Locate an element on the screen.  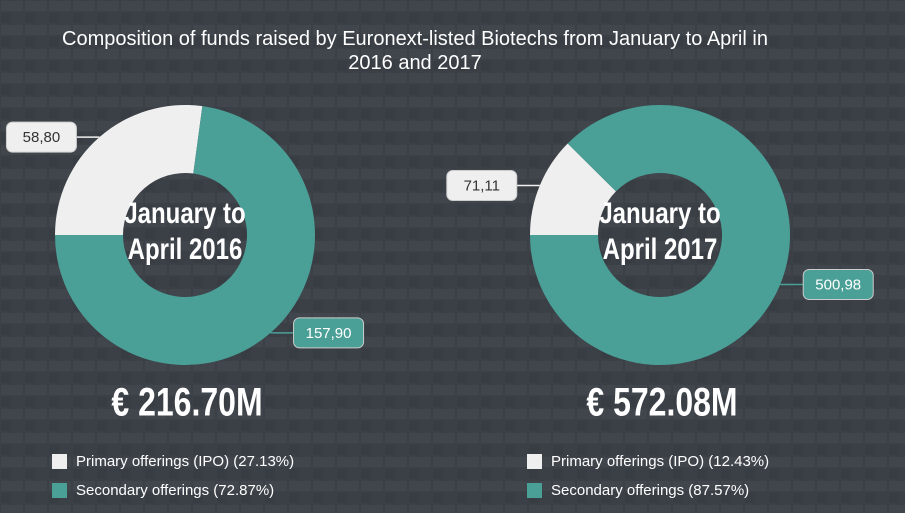
legend-label: Secondary offerings (72.87%) is located at coordinates (175, 490).